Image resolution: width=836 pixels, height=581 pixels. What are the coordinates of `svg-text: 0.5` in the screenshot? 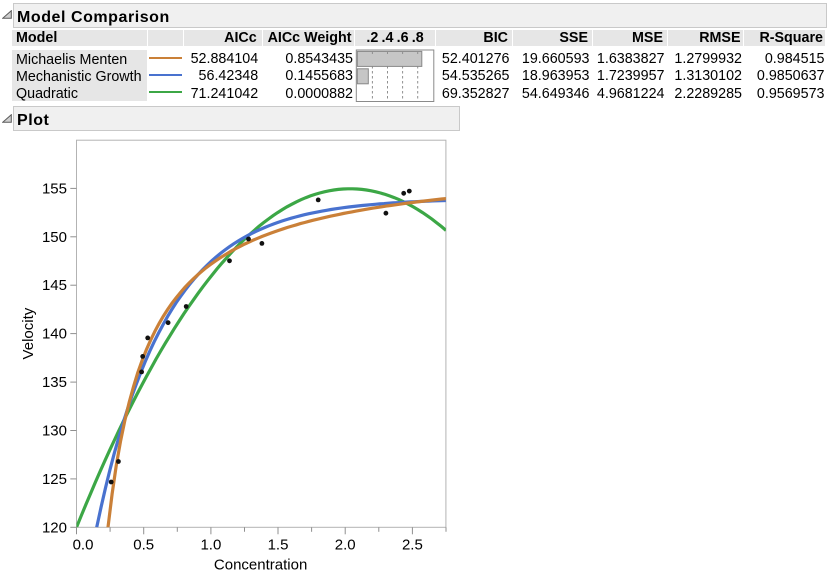 It's located at (143, 545).